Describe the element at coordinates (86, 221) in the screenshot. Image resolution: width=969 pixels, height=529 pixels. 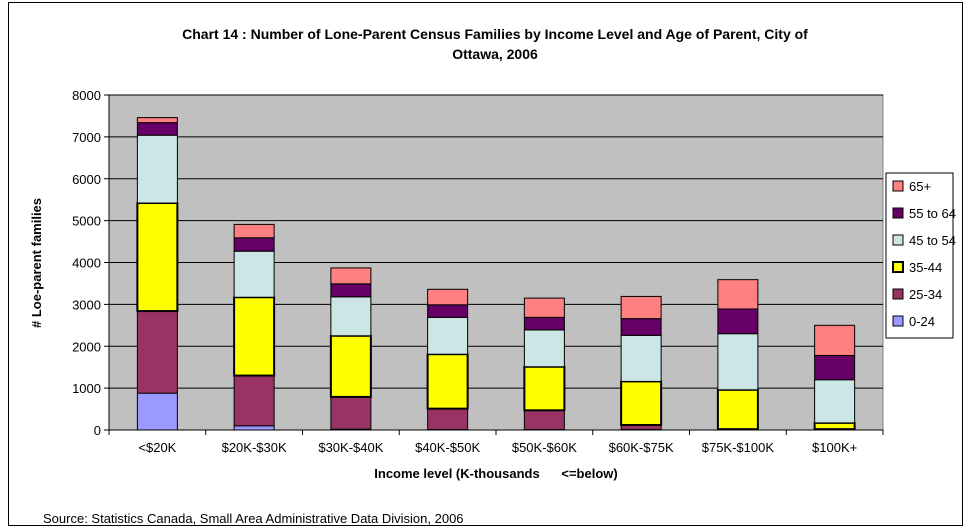
I see `y-tick-label: 5000` at that location.